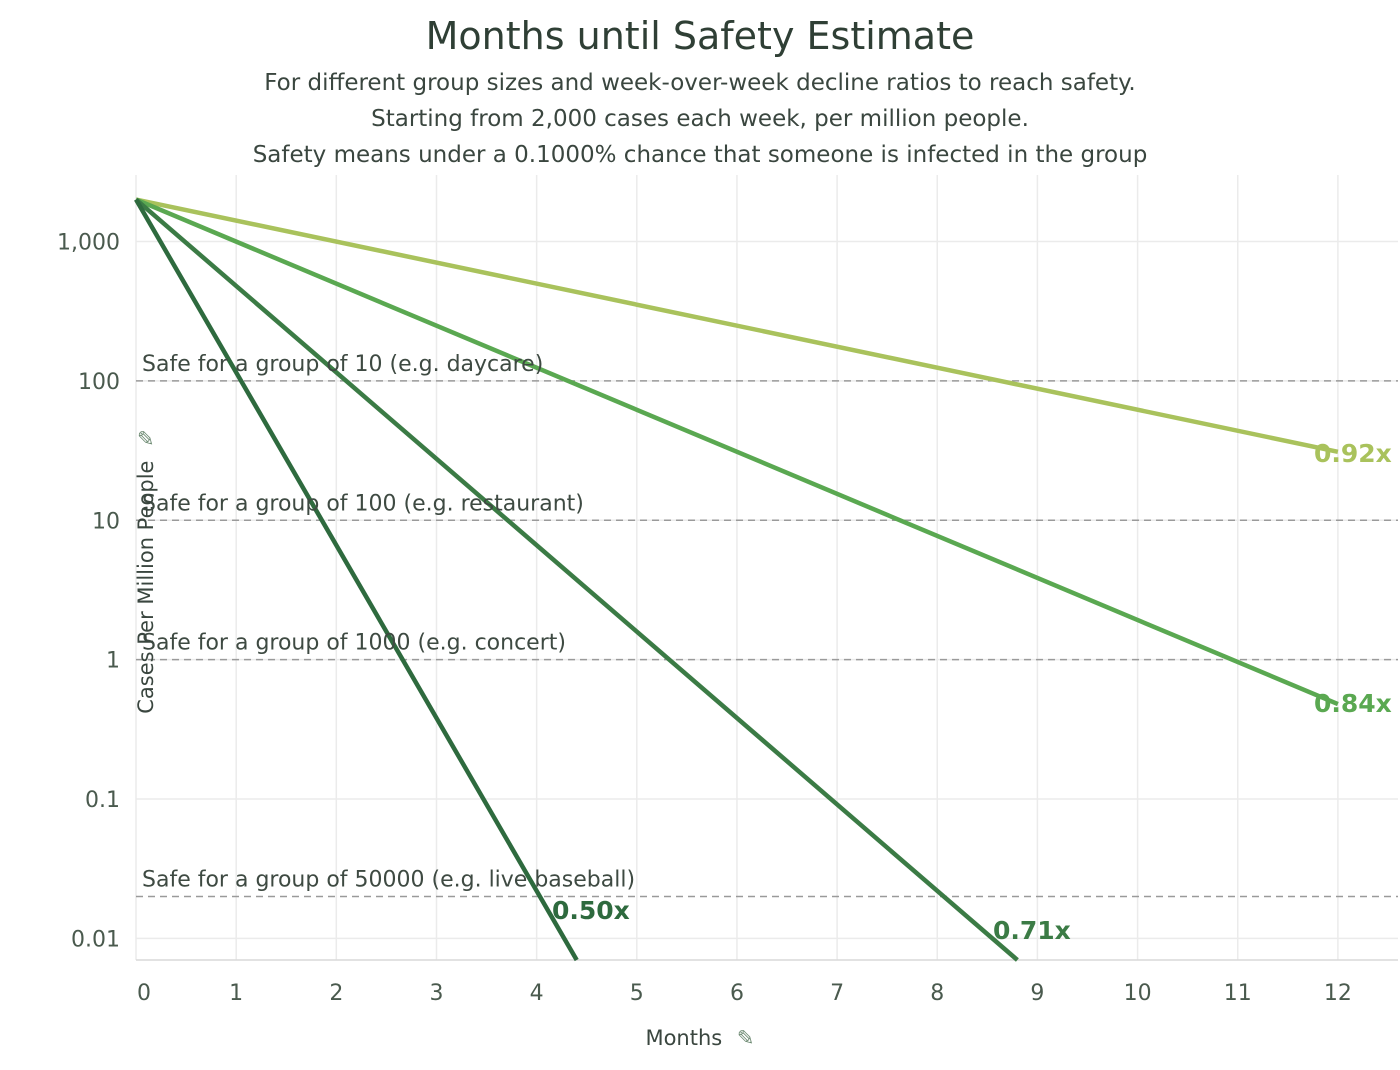  I want to click on y-tick-label: 100, so click(99, 382).